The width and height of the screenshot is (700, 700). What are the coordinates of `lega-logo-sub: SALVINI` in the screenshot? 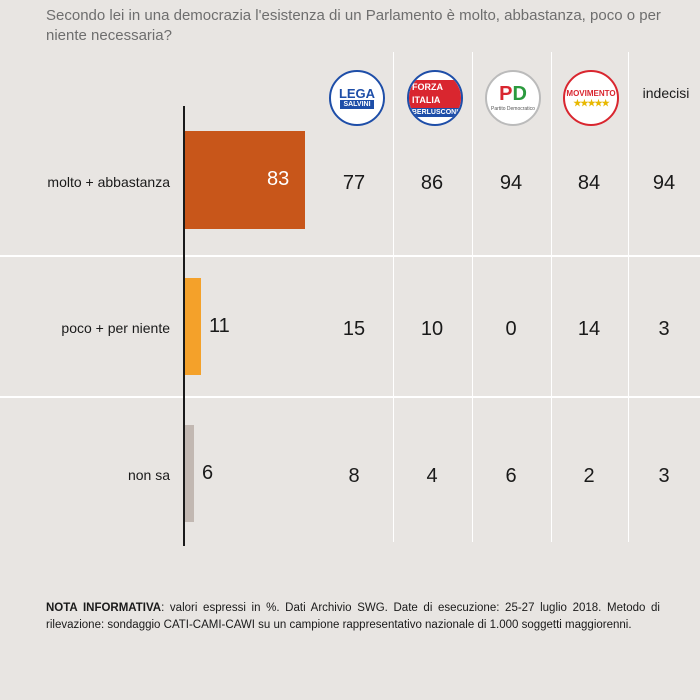 It's located at (357, 104).